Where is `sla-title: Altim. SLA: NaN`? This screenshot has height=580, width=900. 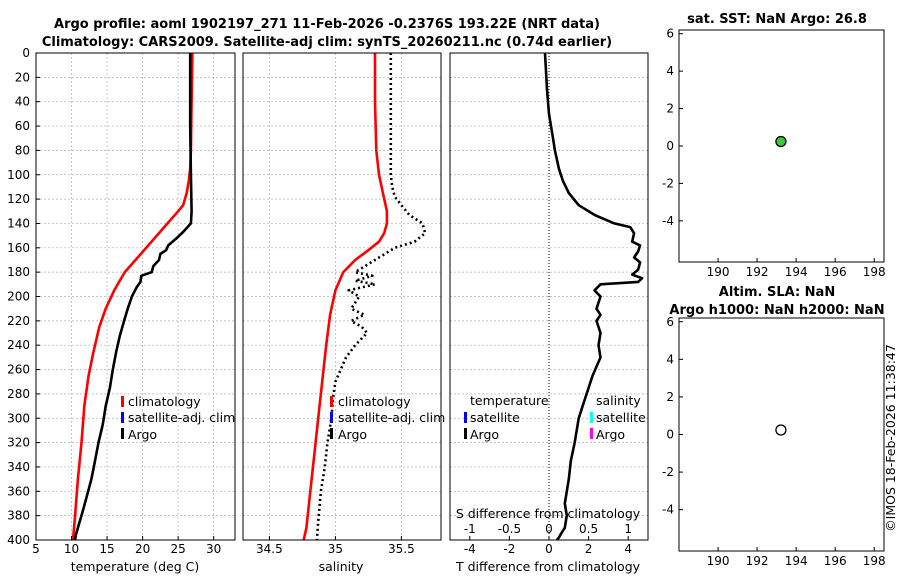
sla-title: Altim. SLA: NaN is located at coordinates (777, 292).